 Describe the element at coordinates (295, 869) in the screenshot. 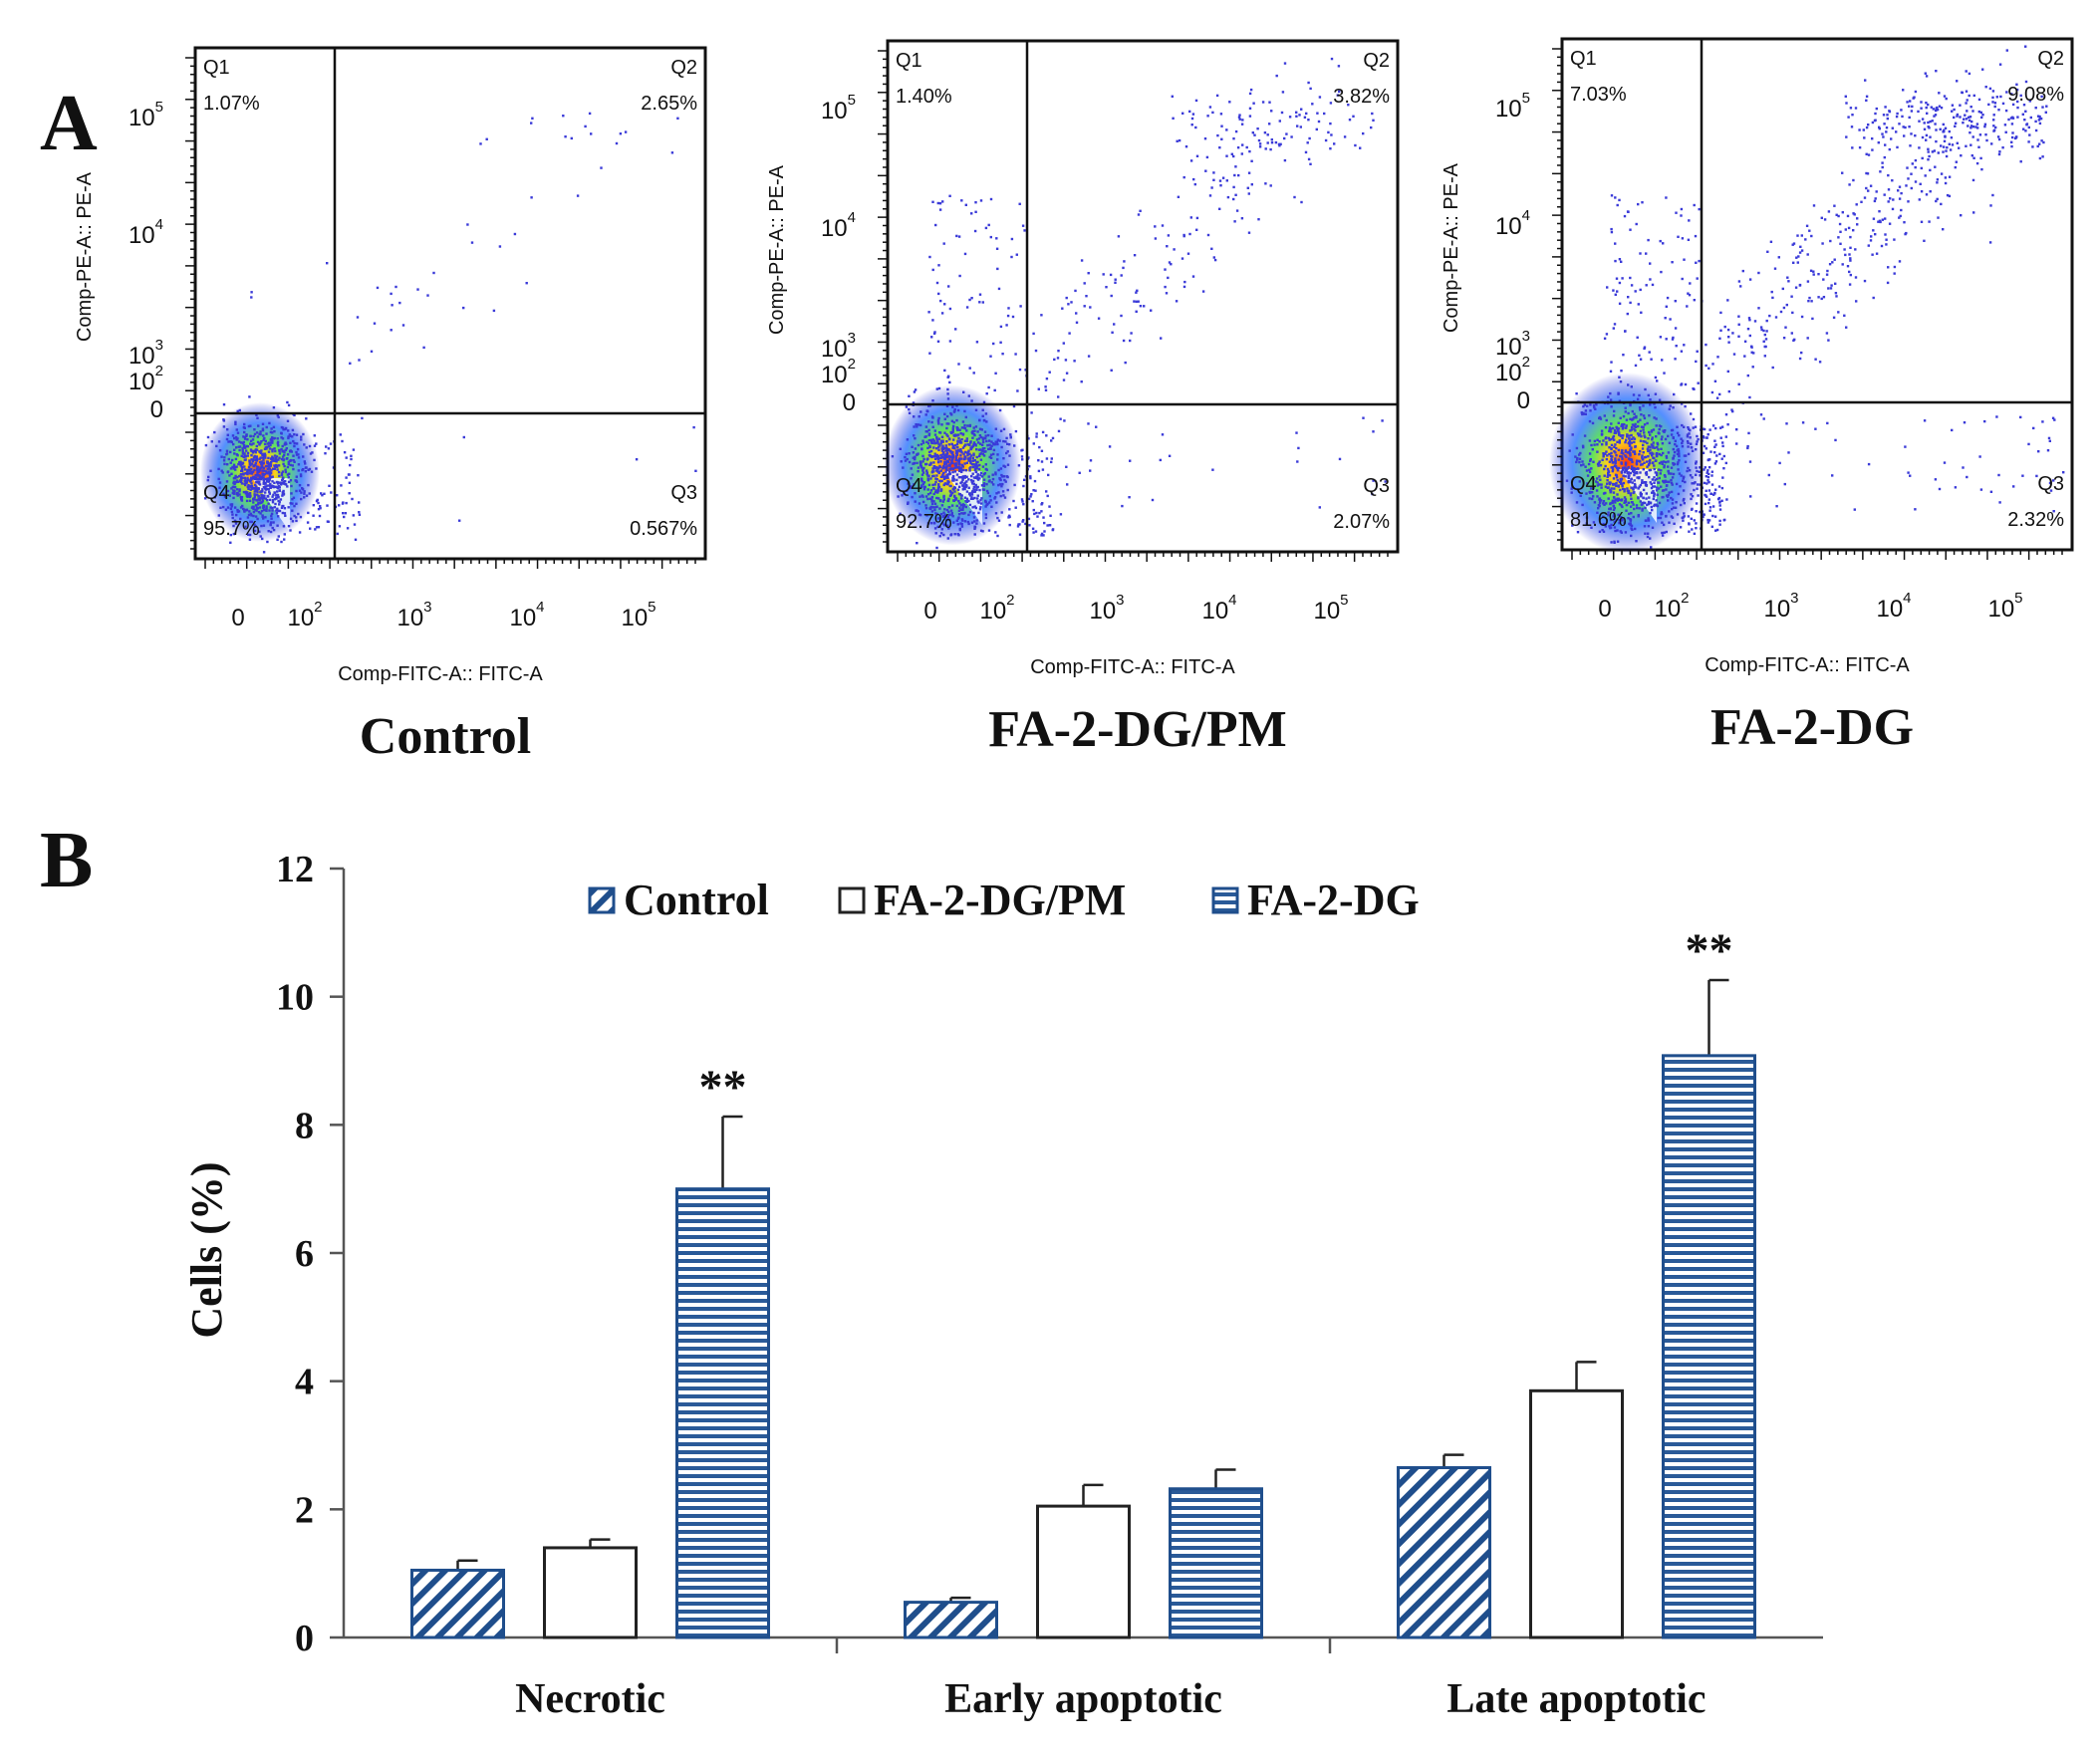

I see `y-tick-label: 12` at that location.